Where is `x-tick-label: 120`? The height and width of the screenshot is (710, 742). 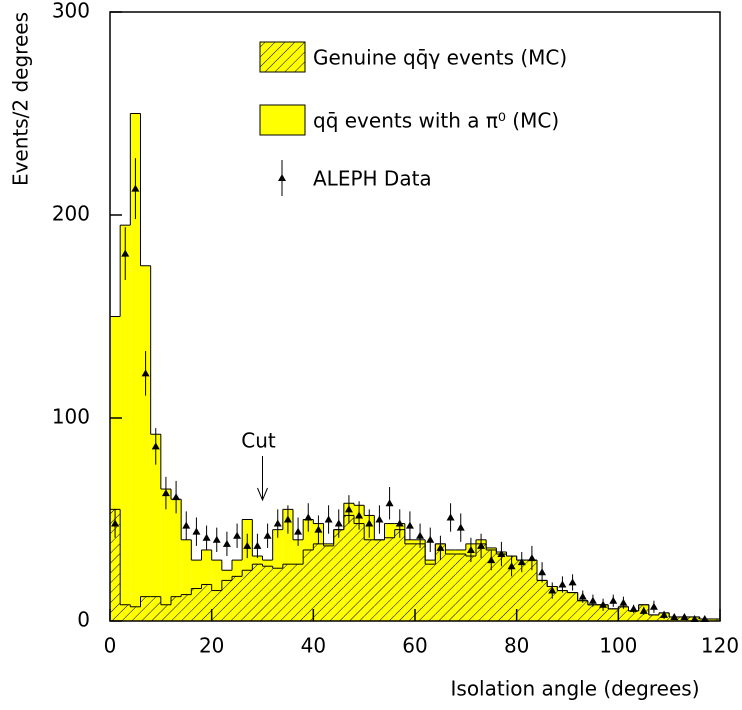 x-tick-label: 120 is located at coordinates (720, 646).